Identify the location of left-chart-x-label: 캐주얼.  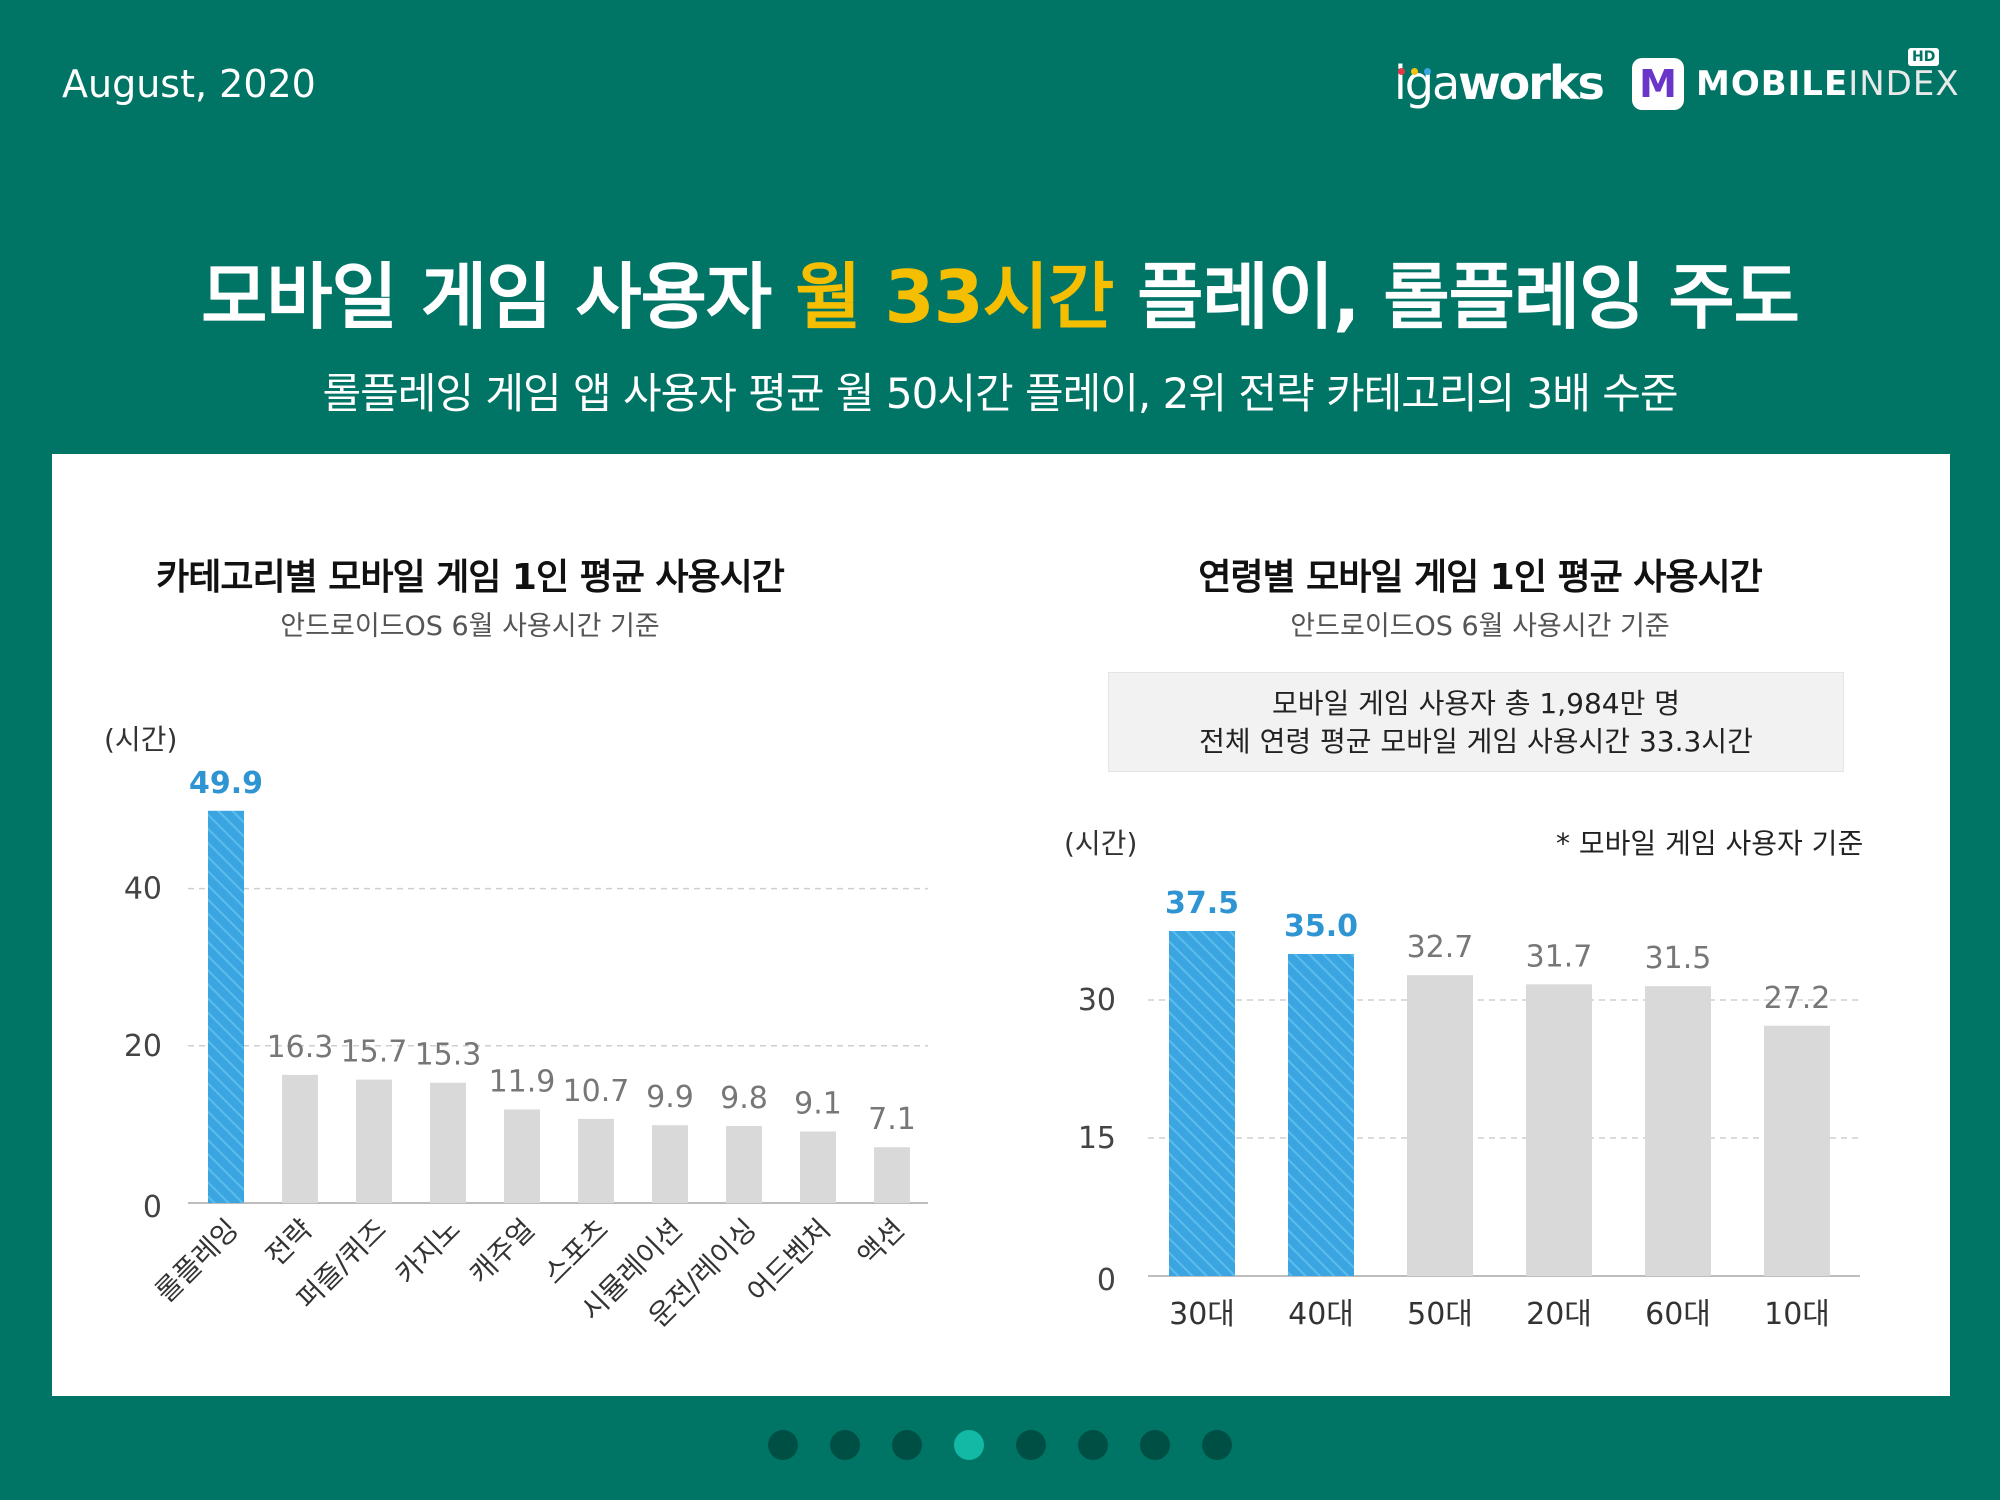
(502, 1252).